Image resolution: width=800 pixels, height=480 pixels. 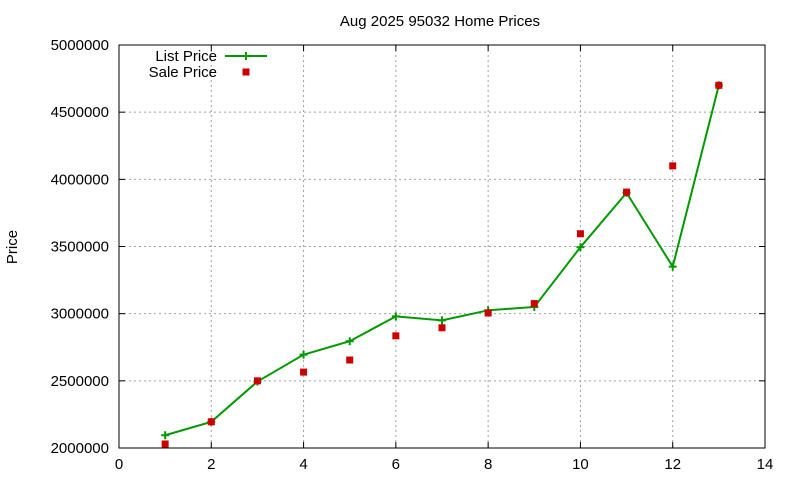 What do you see at coordinates (80, 247) in the screenshot?
I see `y-tick-label: 3500000` at bounding box center [80, 247].